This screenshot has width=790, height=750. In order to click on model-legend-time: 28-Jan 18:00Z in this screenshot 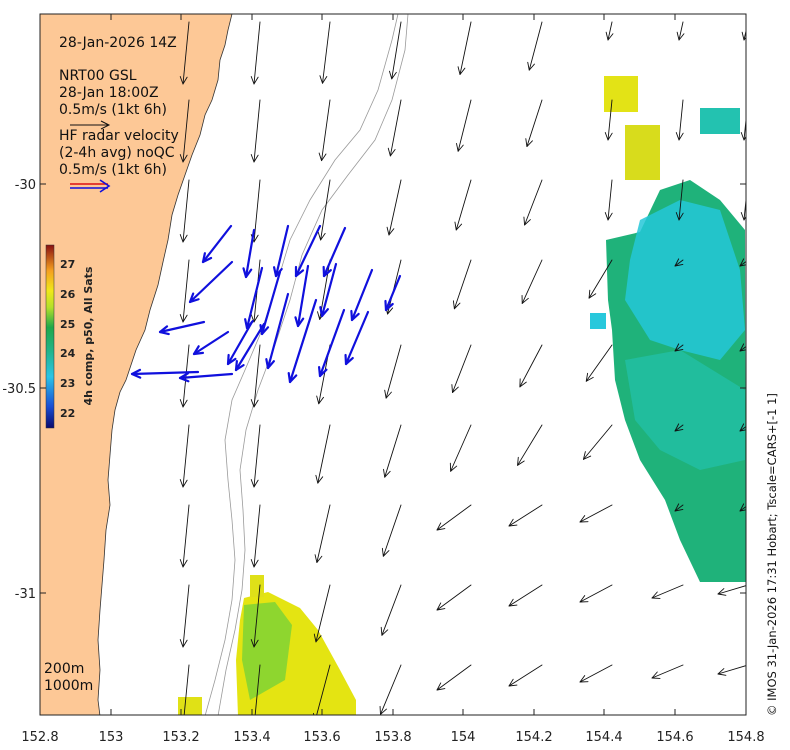, I will do `click(109, 93)`.